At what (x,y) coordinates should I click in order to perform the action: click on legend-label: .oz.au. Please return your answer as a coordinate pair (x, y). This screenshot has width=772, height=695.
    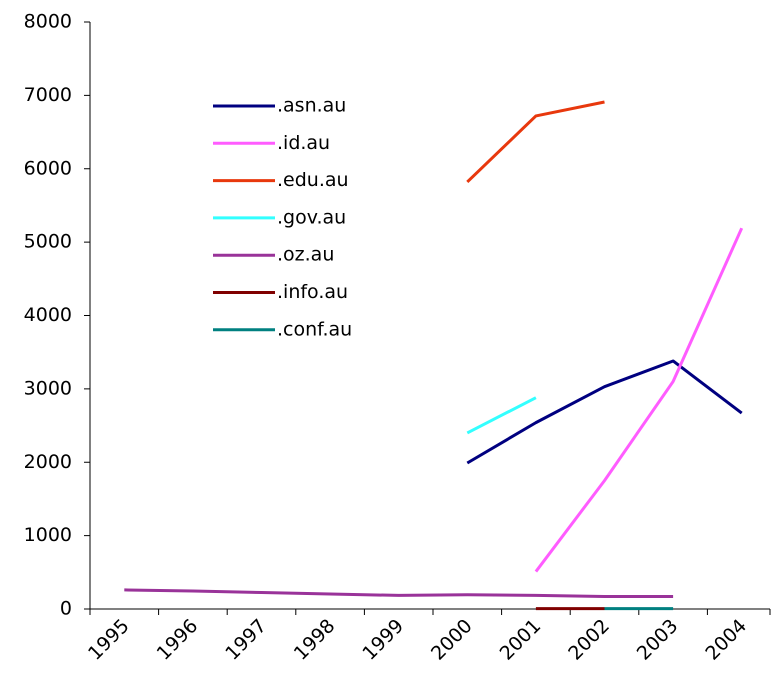
    Looking at the image, I should click on (305, 255).